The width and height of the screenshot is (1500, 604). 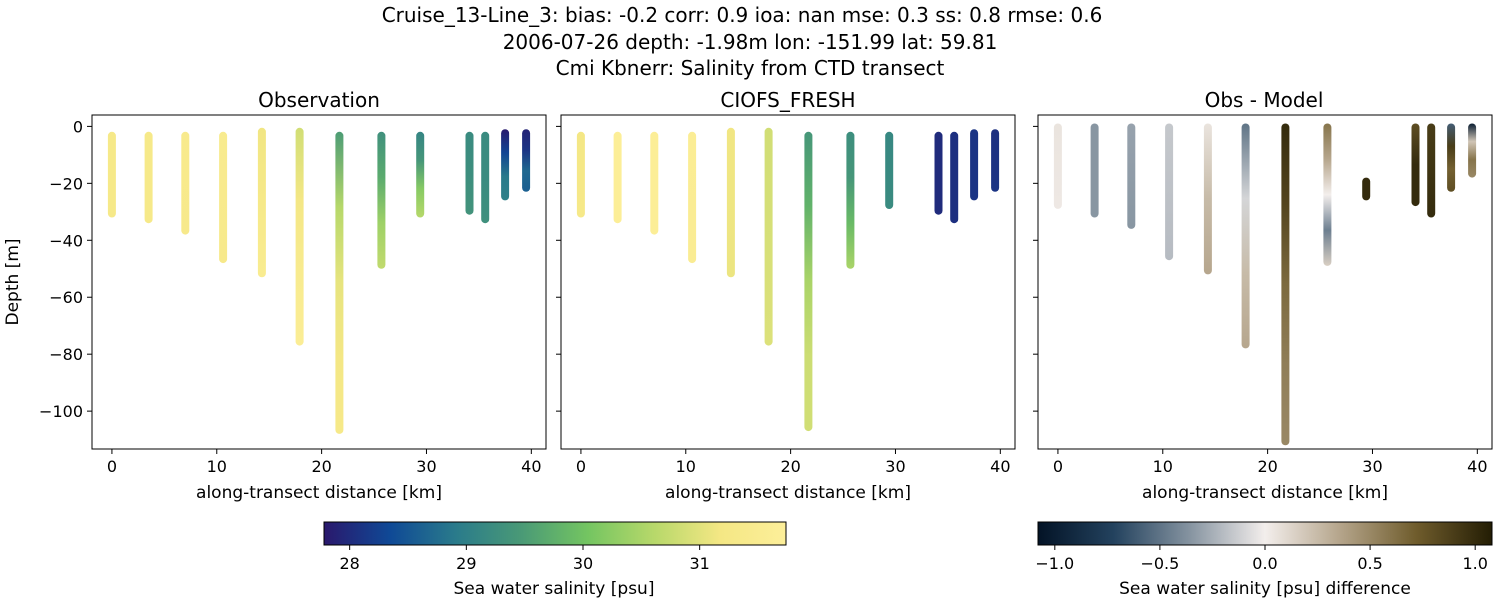 What do you see at coordinates (319, 100) in the screenshot?
I see `panel-title: Observation` at bounding box center [319, 100].